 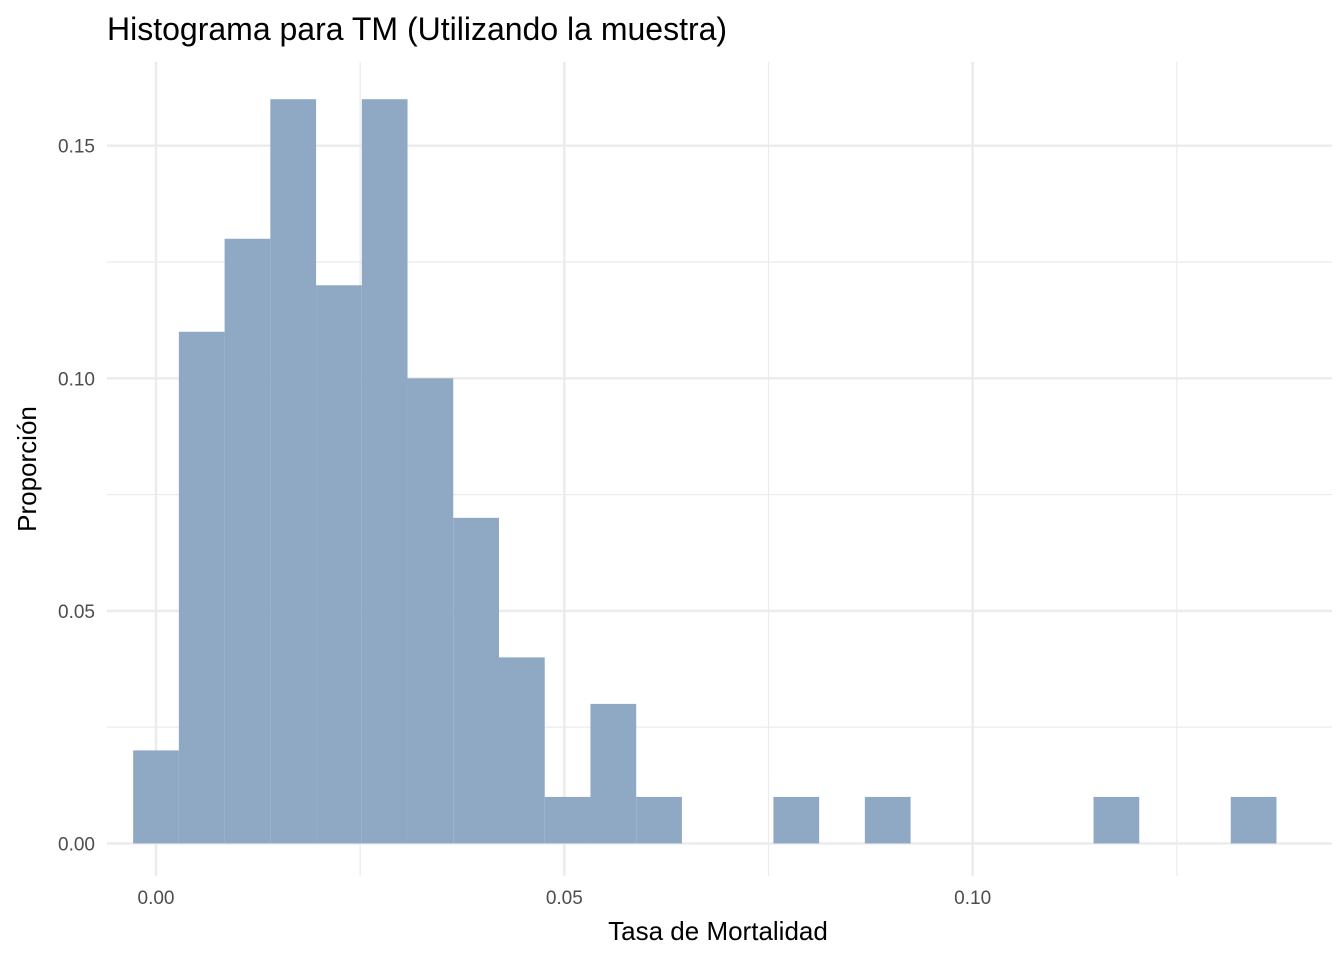 I want to click on y-tick-label: 0.05, so click(x=76, y=612).